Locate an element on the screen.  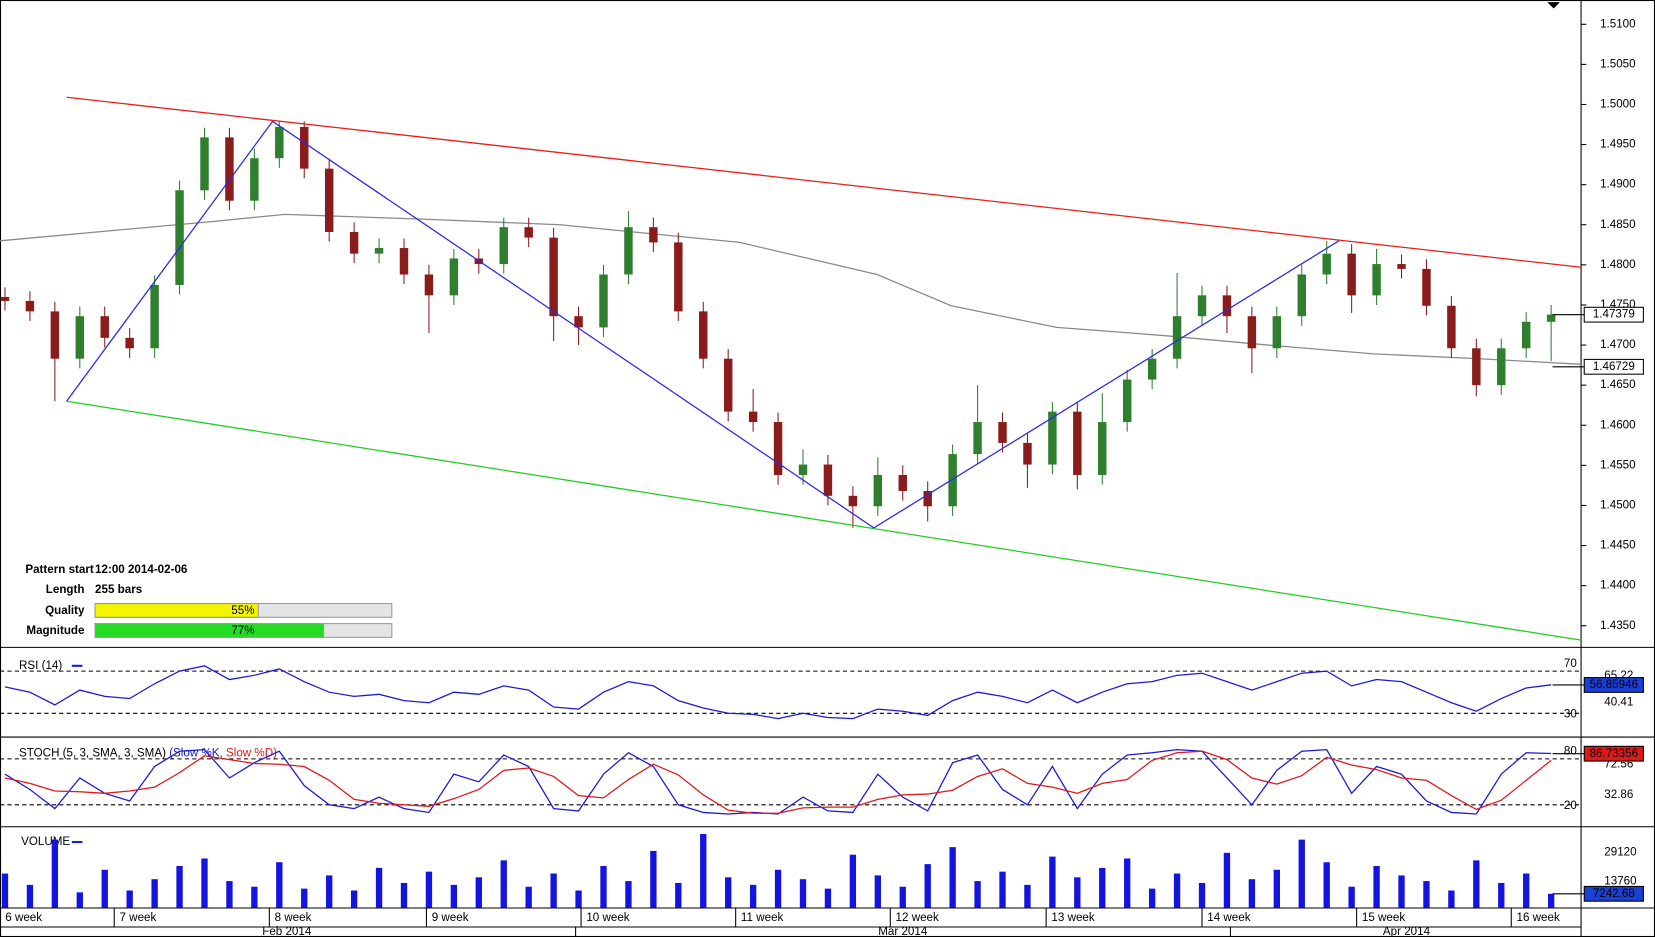
x-tick-label: 7 week is located at coordinates (137, 917).